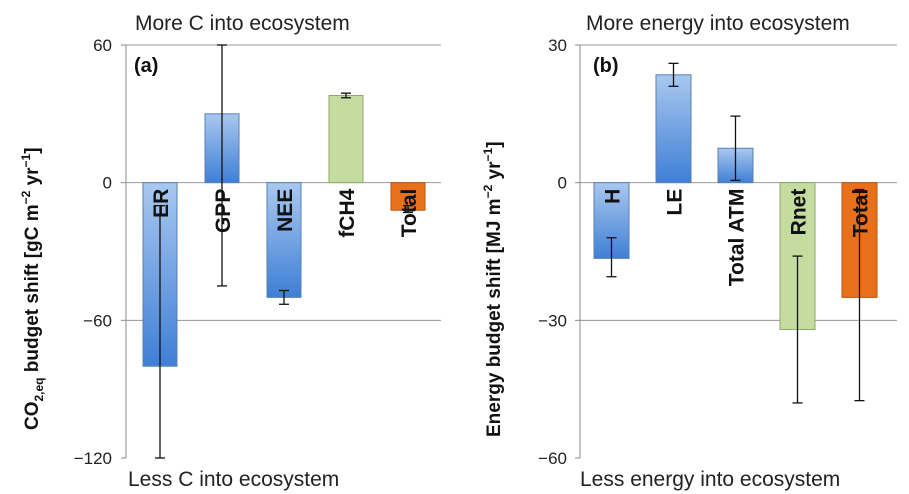 This screenshot has width=909, height=494. What do you see at coordinates (146, 66) in the screenshot?
I see `panel-a-label: (a)` at bounding box center [146, 66].